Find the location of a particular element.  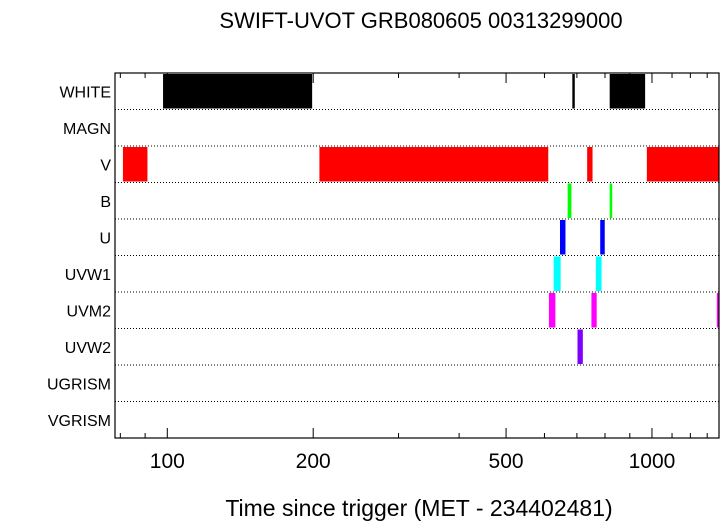

row-label-magn: MAGN is located at coordinates (87, 129).